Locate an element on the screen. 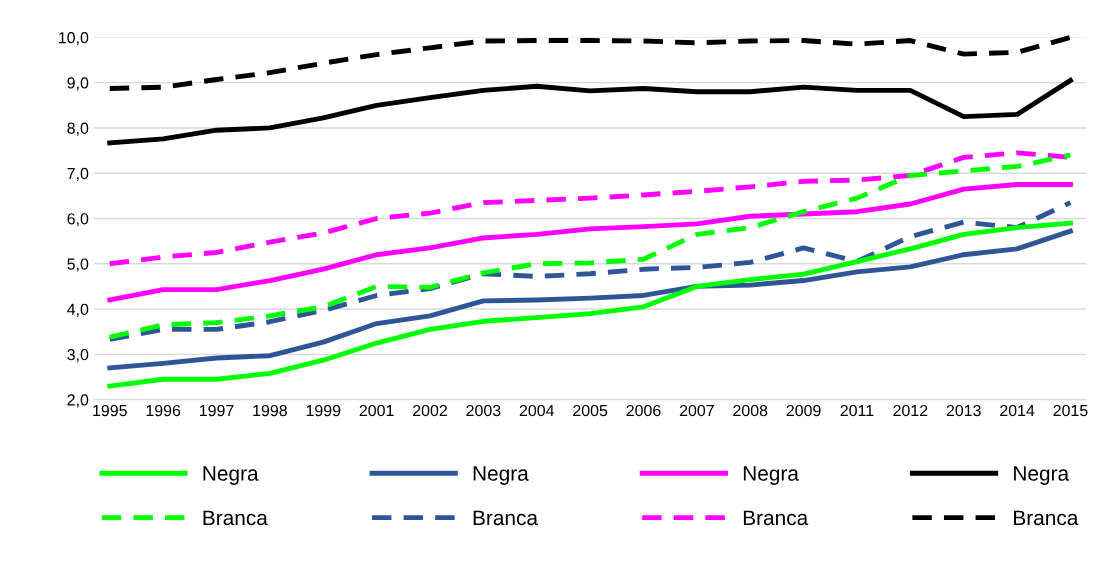 The height and width of the screenshot is (575, 1103). y-tick-label: 3,0 is located at coordinates (78, 355).